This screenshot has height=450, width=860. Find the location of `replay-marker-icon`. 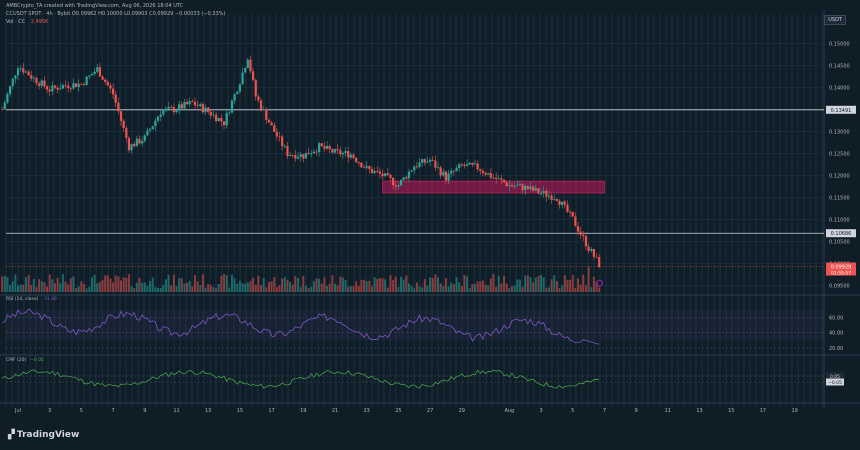

replay-marker-icon is located at coordinates (599, 283).